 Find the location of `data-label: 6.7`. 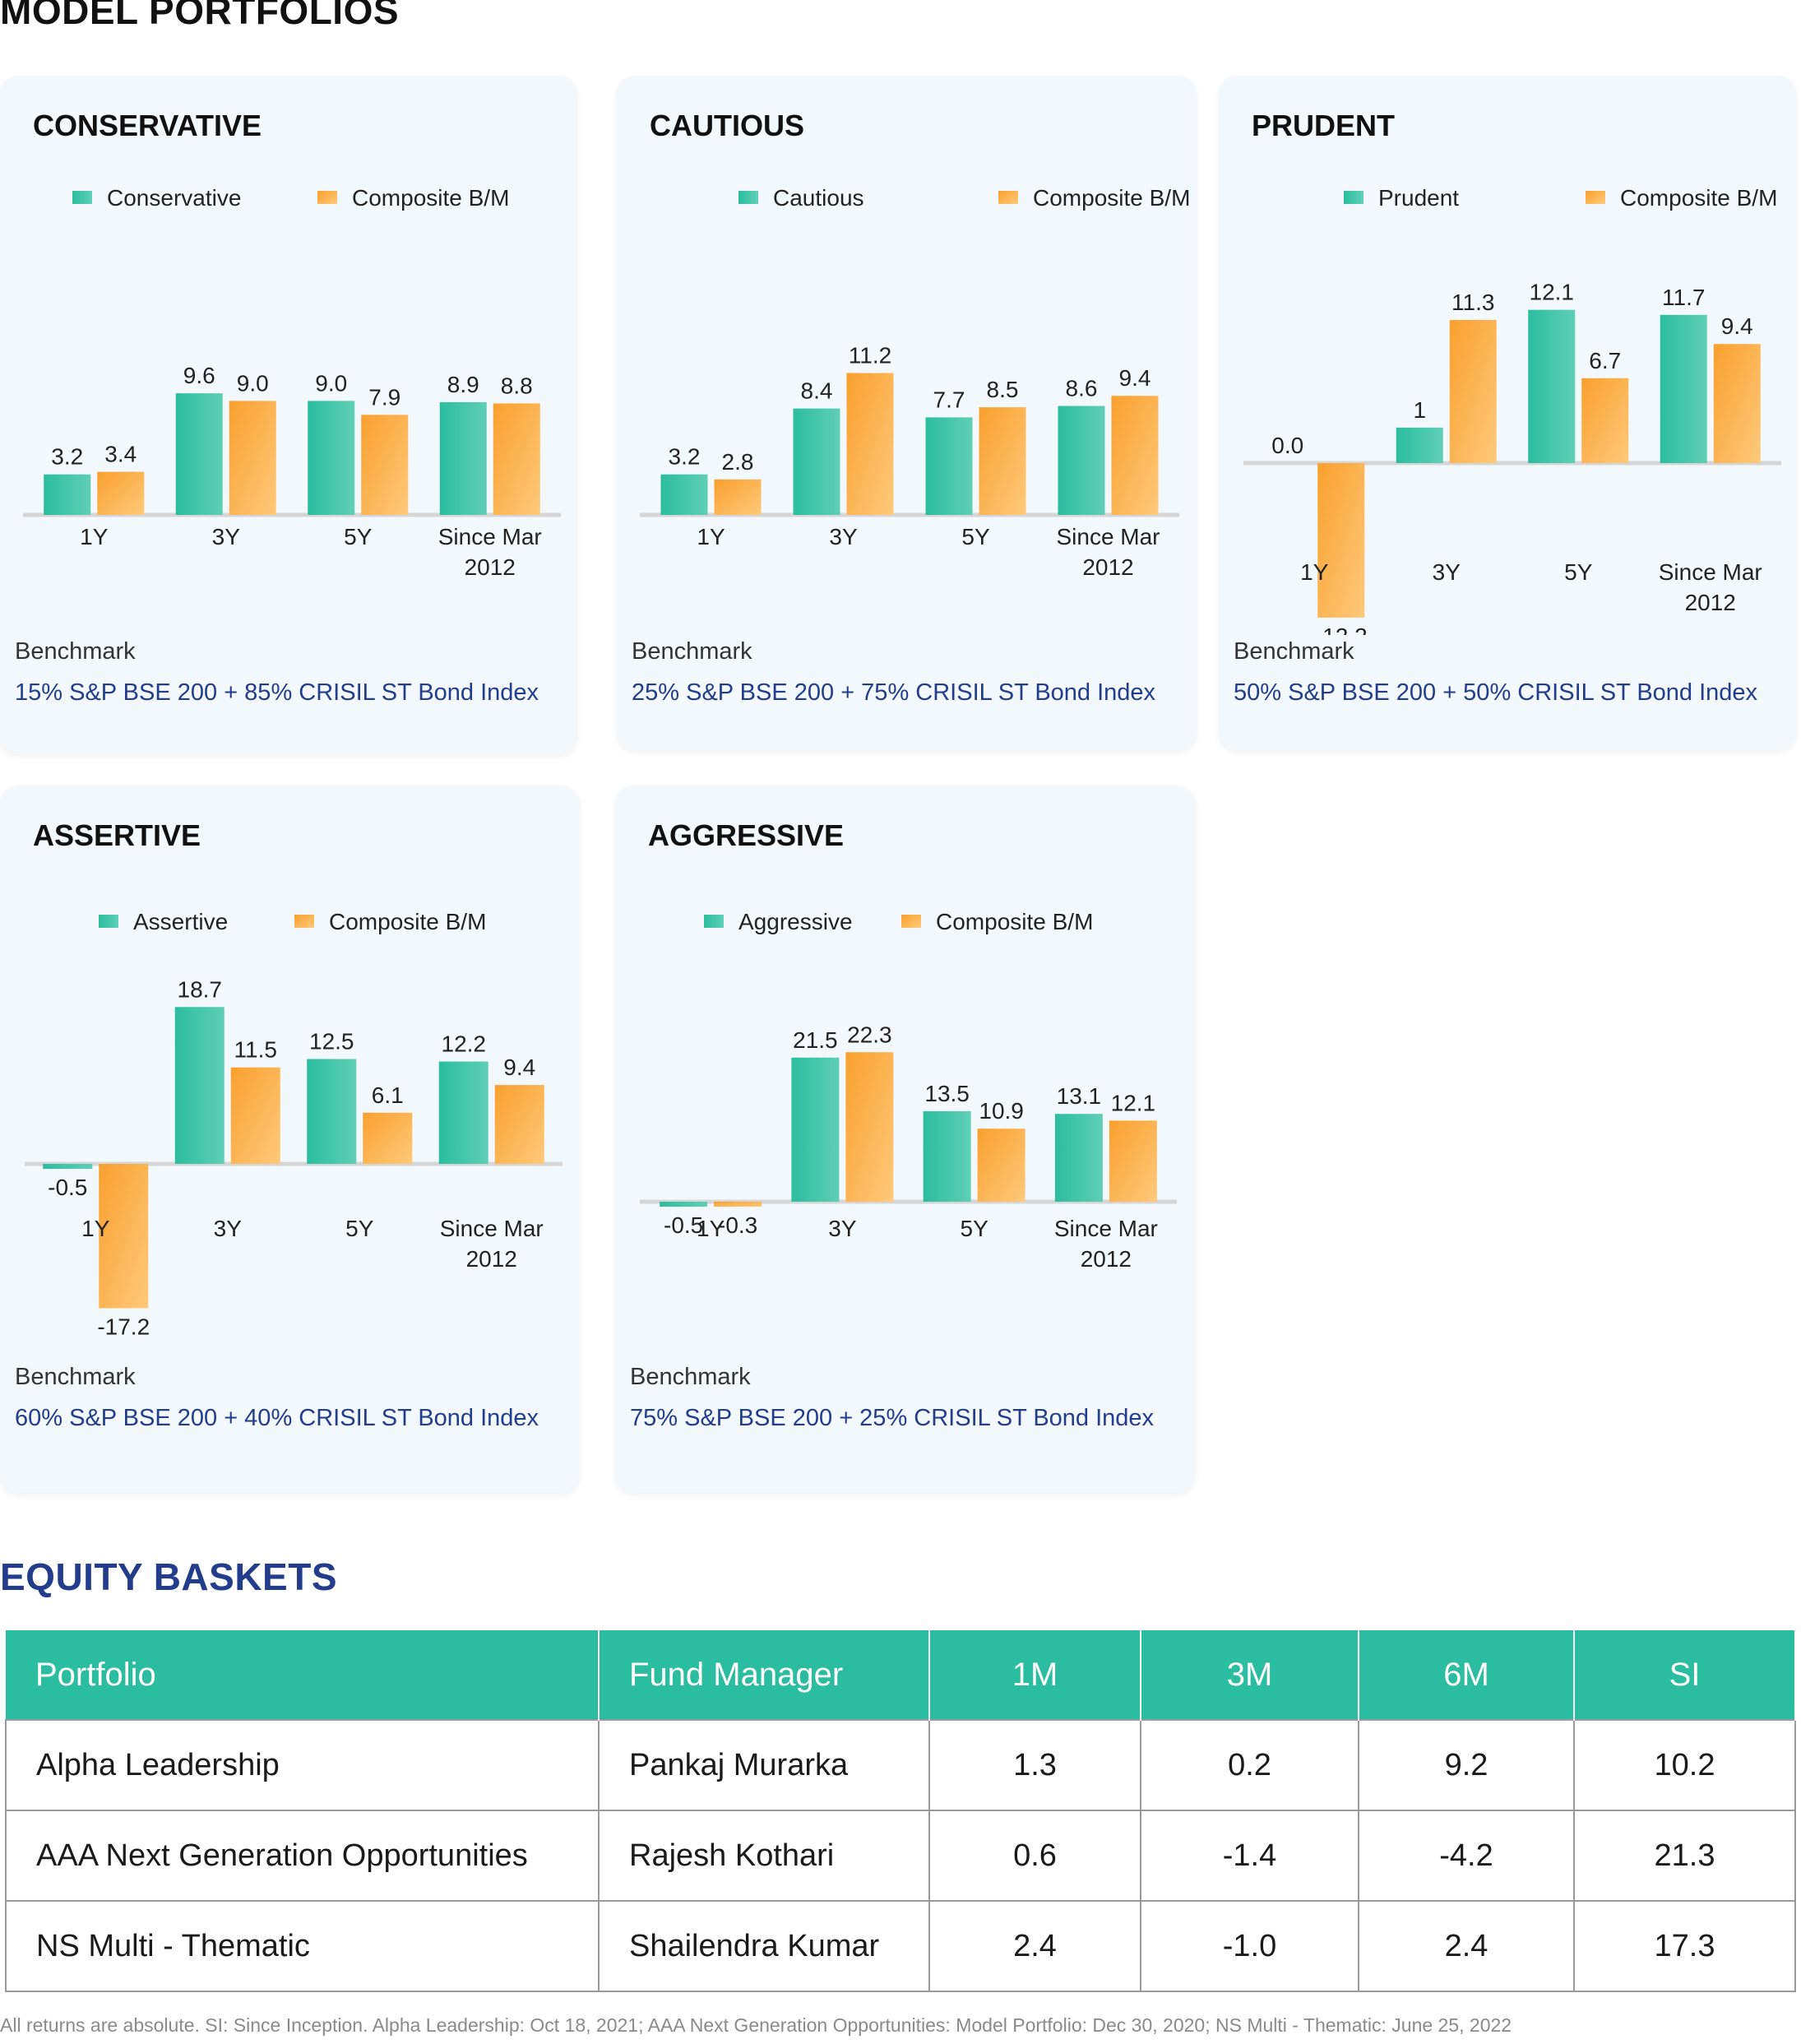

data-label: 6.7 is located at coordinates (1605, 361).